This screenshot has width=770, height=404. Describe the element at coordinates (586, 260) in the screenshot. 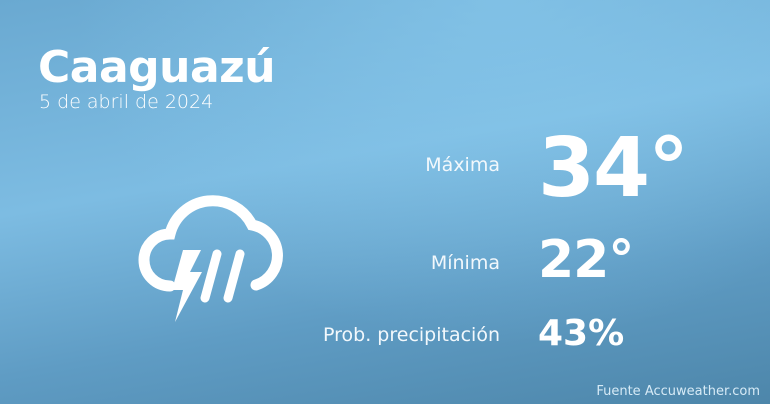

I see `min-value: 22°` at that location.